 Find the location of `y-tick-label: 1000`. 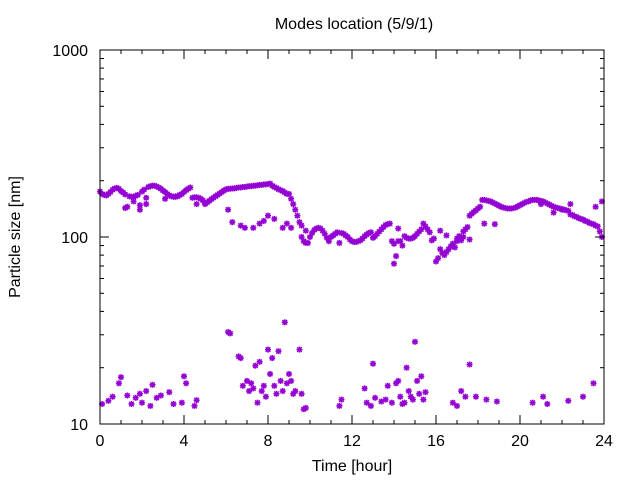

y-tick-label: 1000 is located at coordinates (70, 51).